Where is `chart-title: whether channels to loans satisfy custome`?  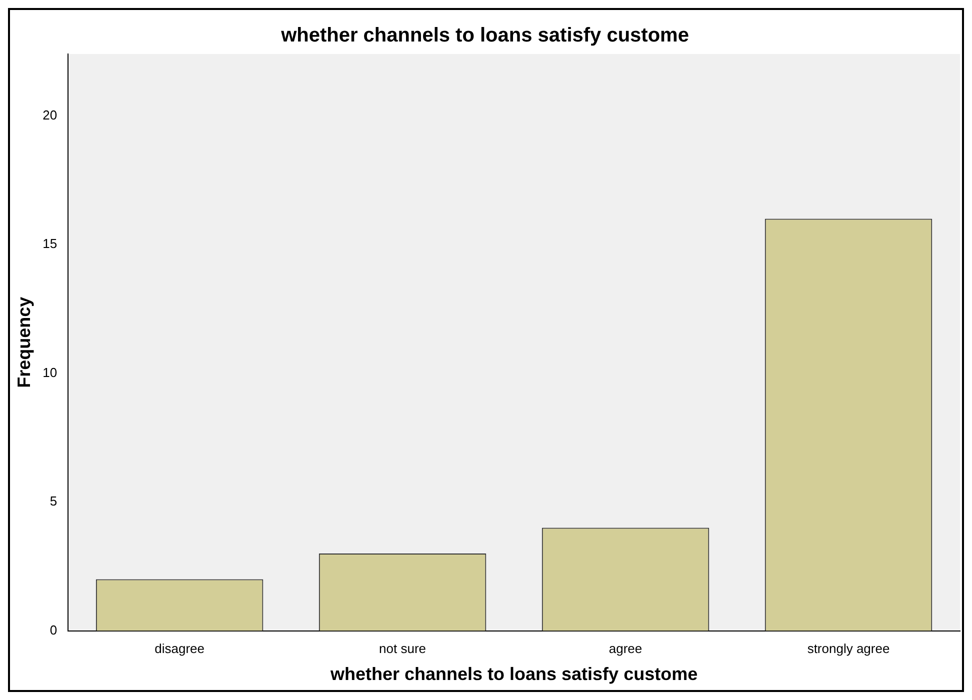
chart-title: whether channels to loans satisfy custome is located at coordinates (484, 35).